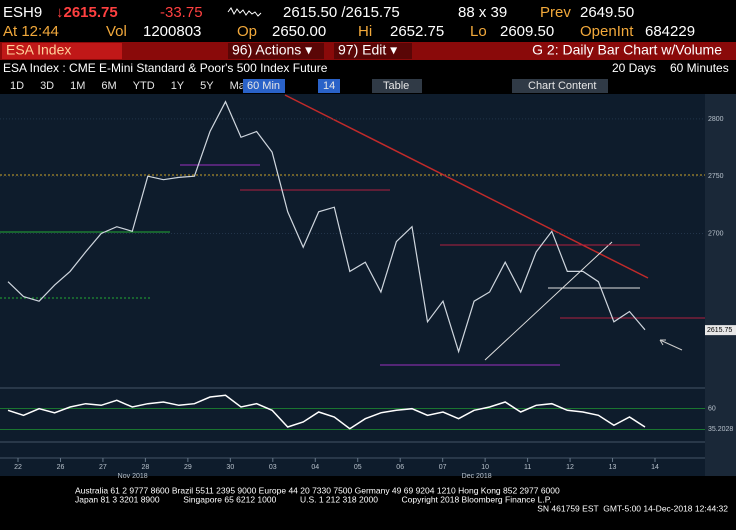  What do you see at coordinates (555, 12) in the screenshot?
I see `prev-label: Prev` at bounding box center [555, 12].